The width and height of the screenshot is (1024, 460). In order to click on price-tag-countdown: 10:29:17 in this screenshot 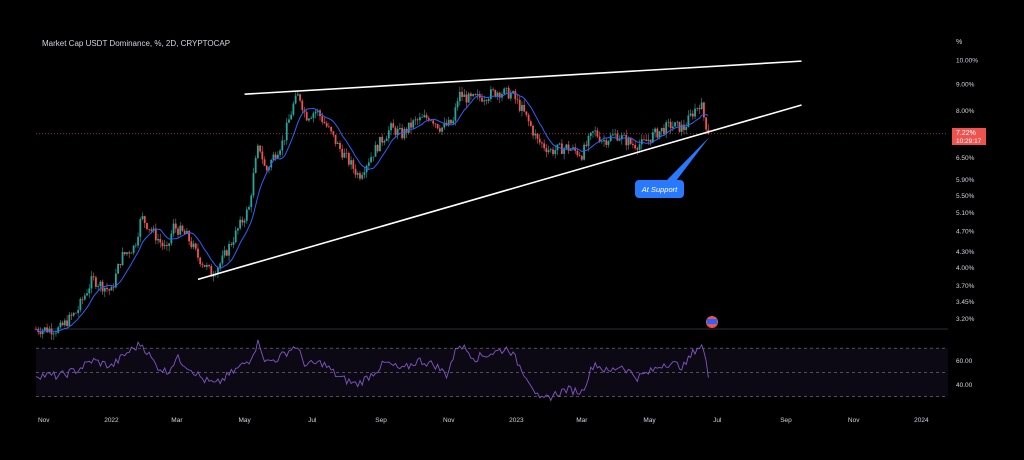, I will do `click(969, 141)`.